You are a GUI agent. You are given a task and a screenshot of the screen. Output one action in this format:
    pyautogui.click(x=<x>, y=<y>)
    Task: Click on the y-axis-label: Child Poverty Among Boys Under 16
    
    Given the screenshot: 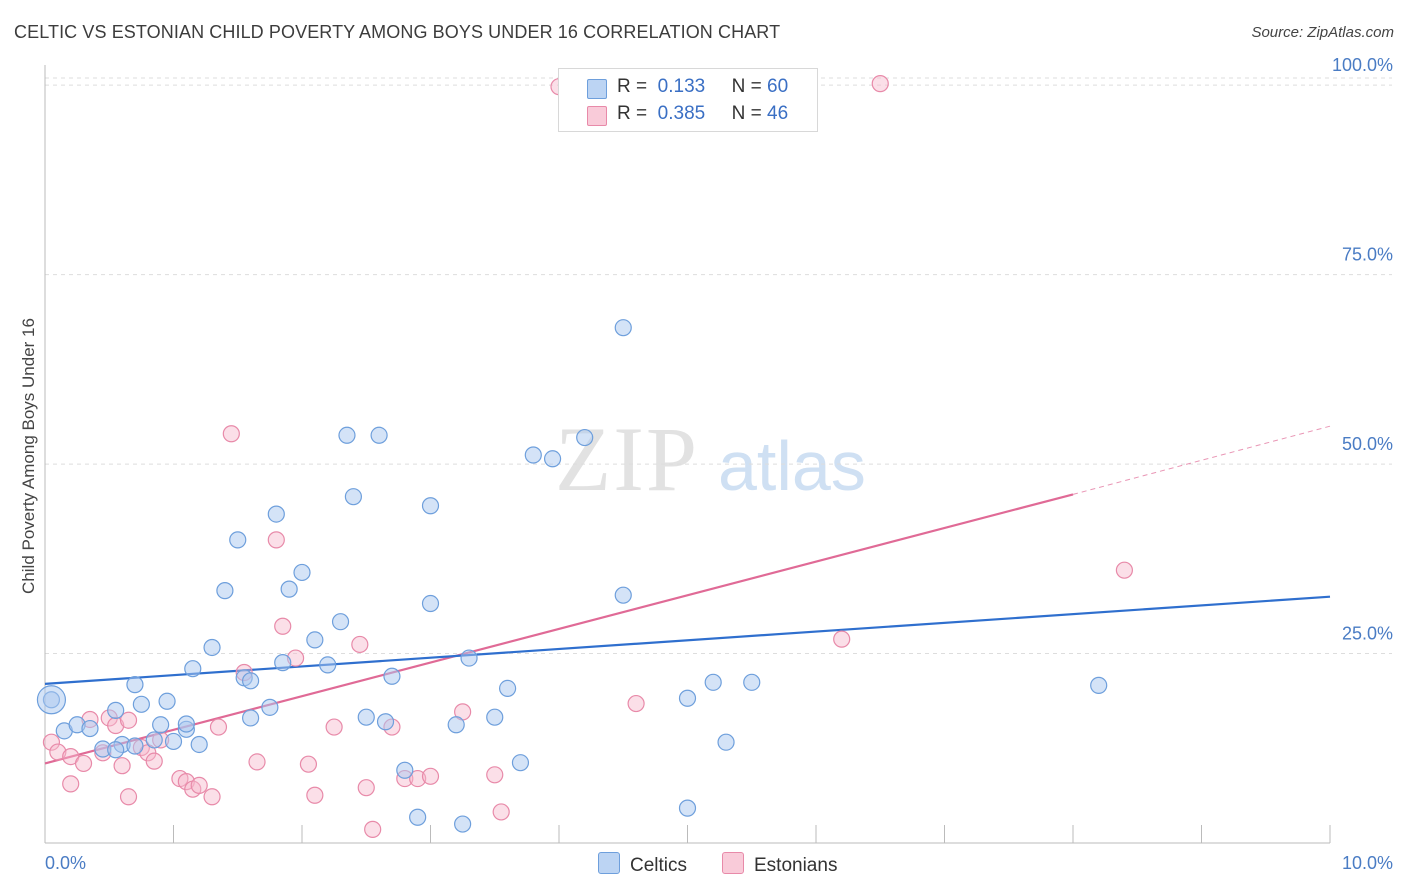 What is the action you would take?
    pyautogui.click(x=28, y=456)
    